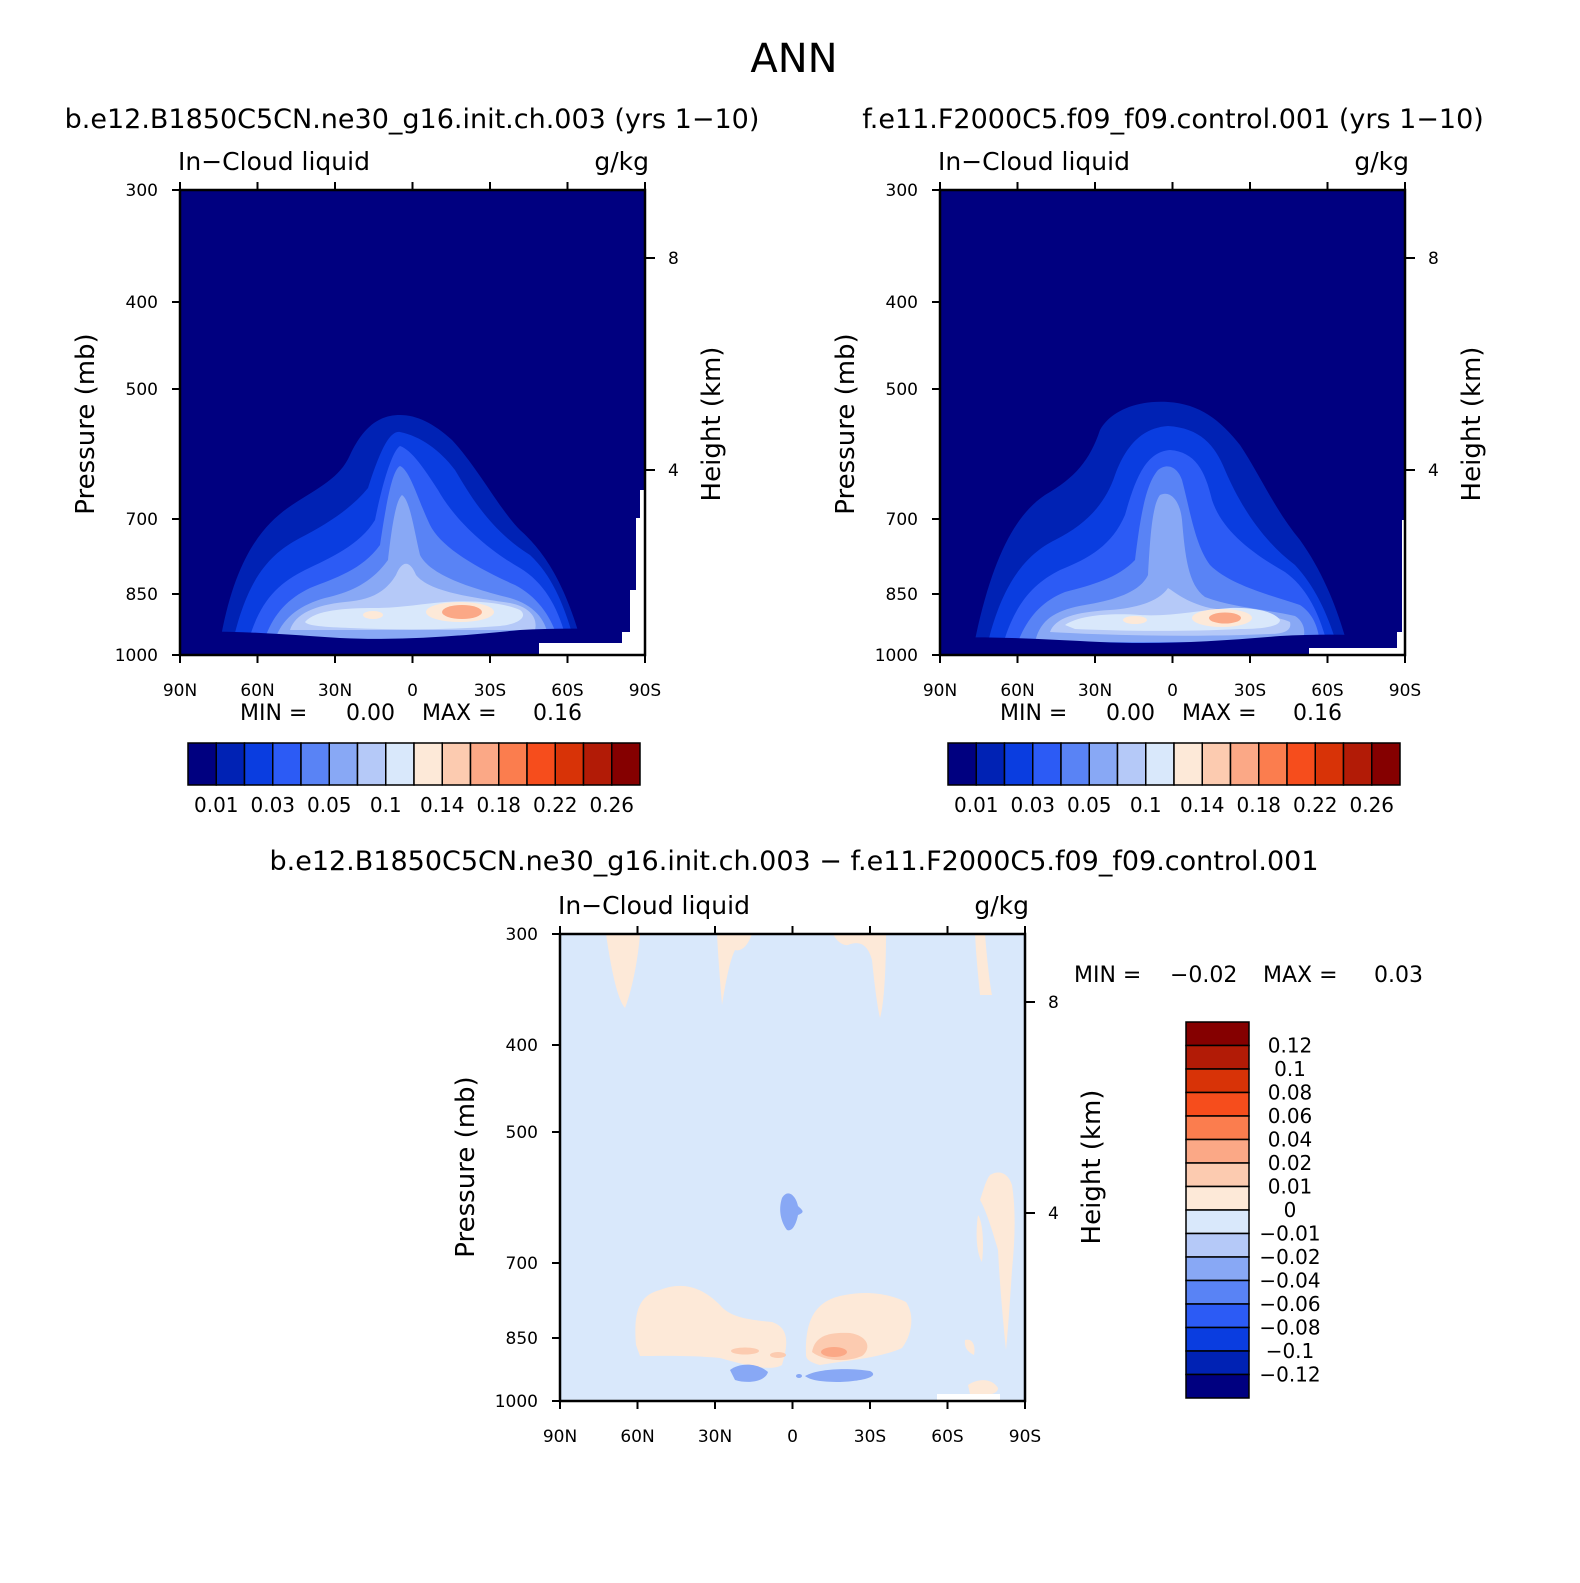 The width and height of the screenshot is (1580, 1583). What do you see at coordinates (611, 805) in the screenshot?
I see `colorbar-label: 0.26` at bounding box center [611, 805].